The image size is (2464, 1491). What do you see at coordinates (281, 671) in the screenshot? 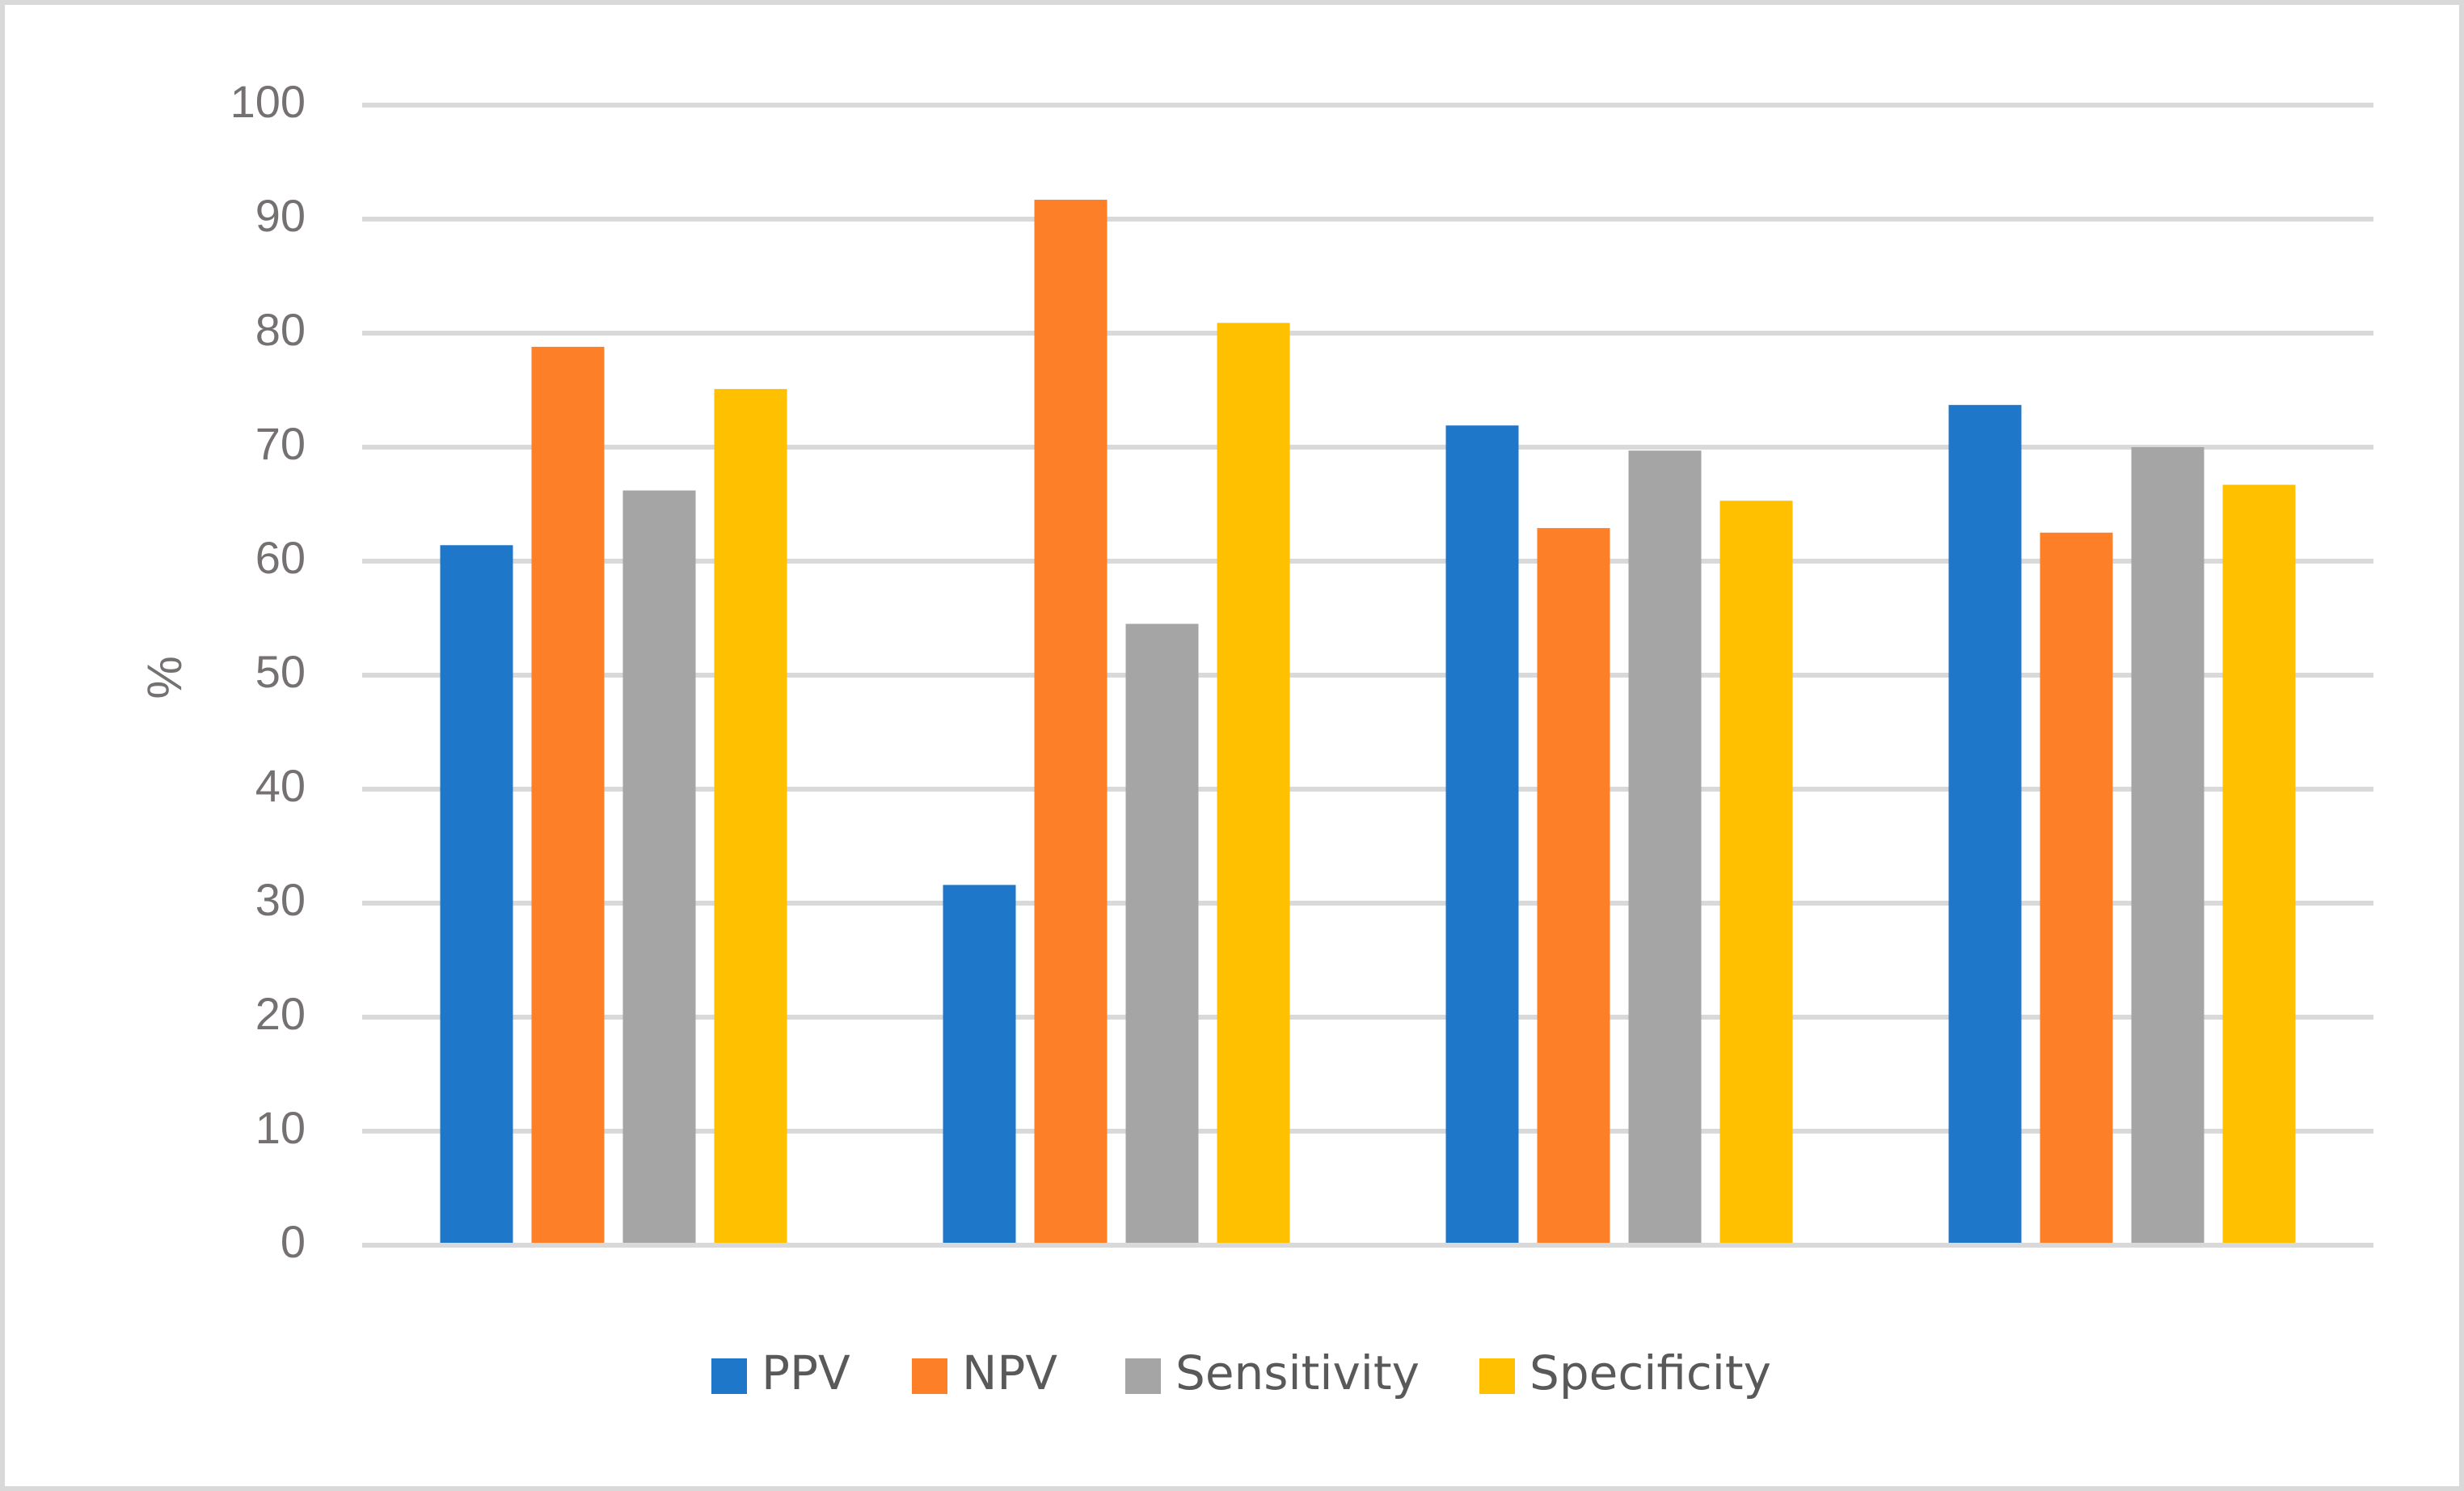
I see `y-tick-label: 50` at bounding box center [281, 671].